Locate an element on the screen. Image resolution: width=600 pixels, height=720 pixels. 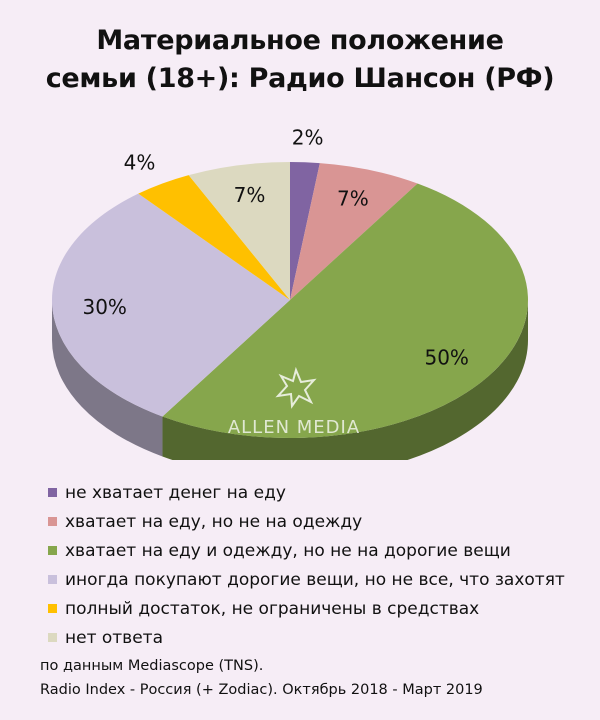
slice-4-side is located at coordinates (107, 378).